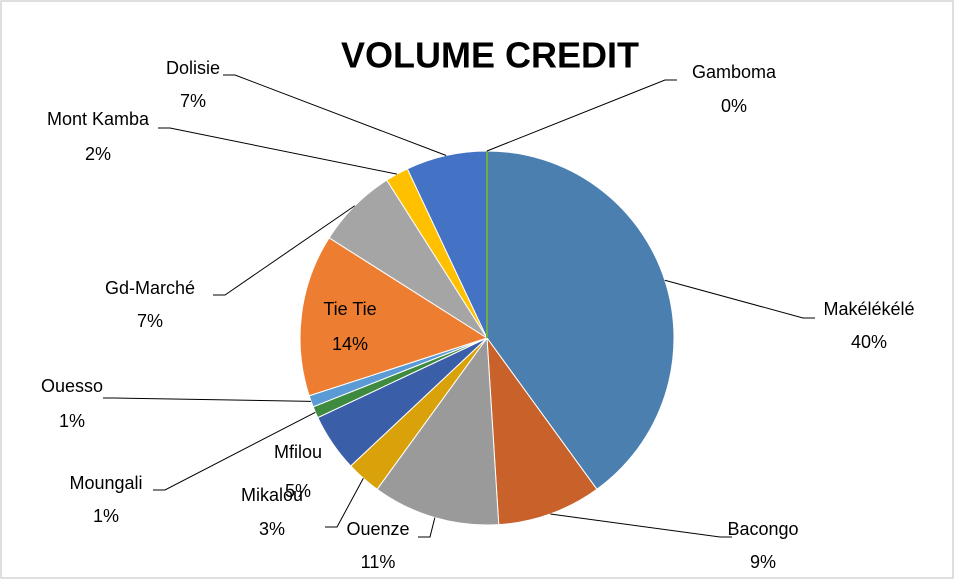 The width and height of the screenshot is (955, 585). Describe the element at coordinates (734, 72) in the screenshot. I see `slice-label: Gamboma` at that location.